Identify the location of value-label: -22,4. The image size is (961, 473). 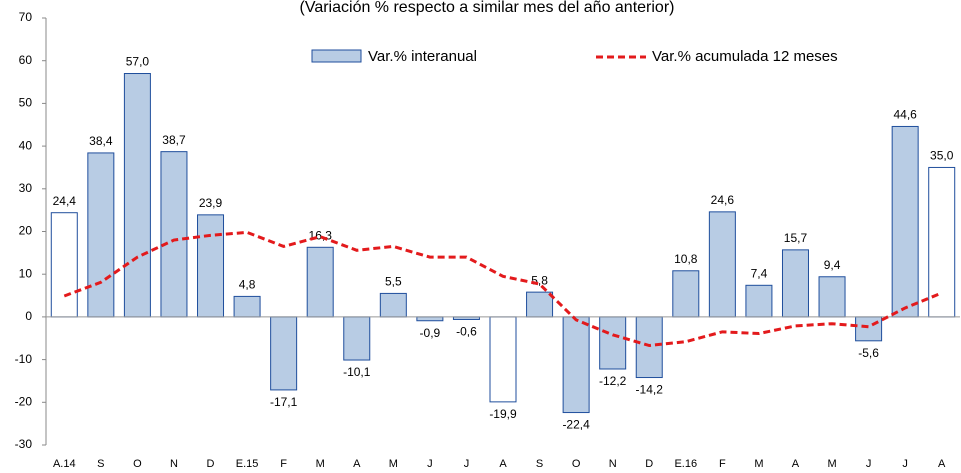
(576, 425).